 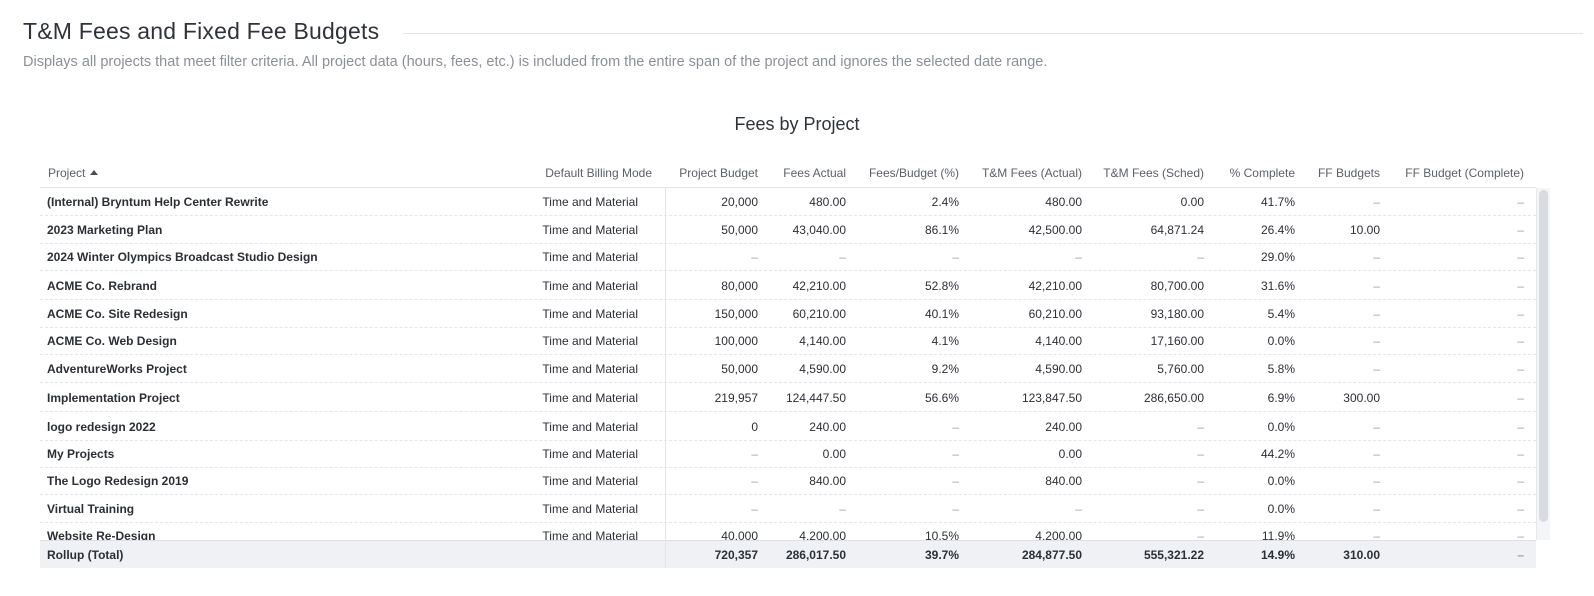 What do you see at coordinates (797, 124) in the screenshot?
I see `table-title: Fees by Project` at bounding box center [797, 124].